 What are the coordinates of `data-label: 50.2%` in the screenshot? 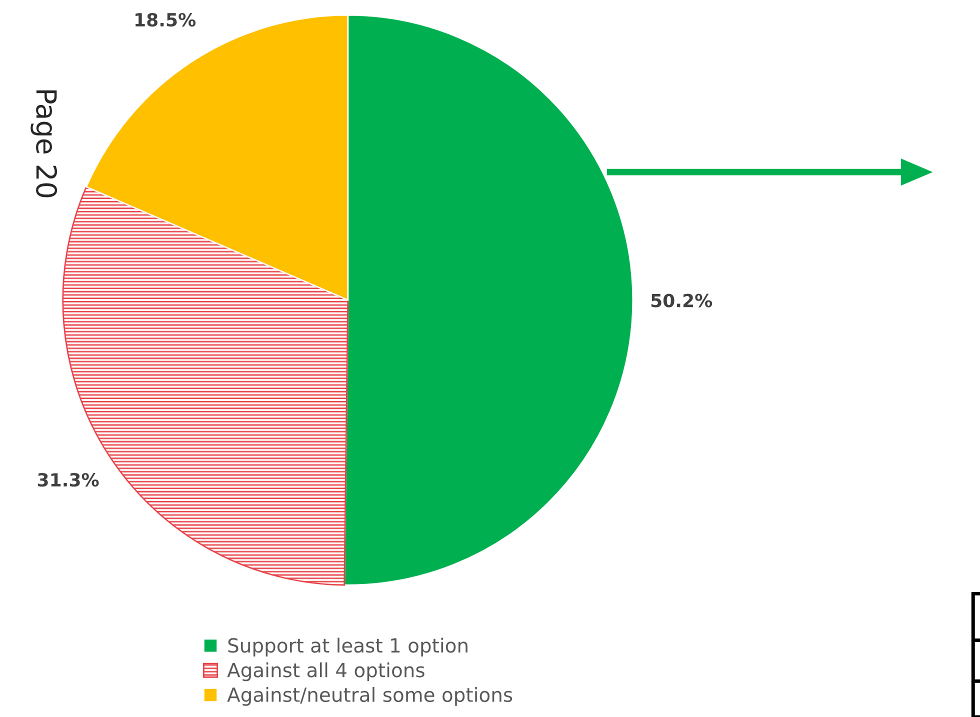 It's located at (681, 301).